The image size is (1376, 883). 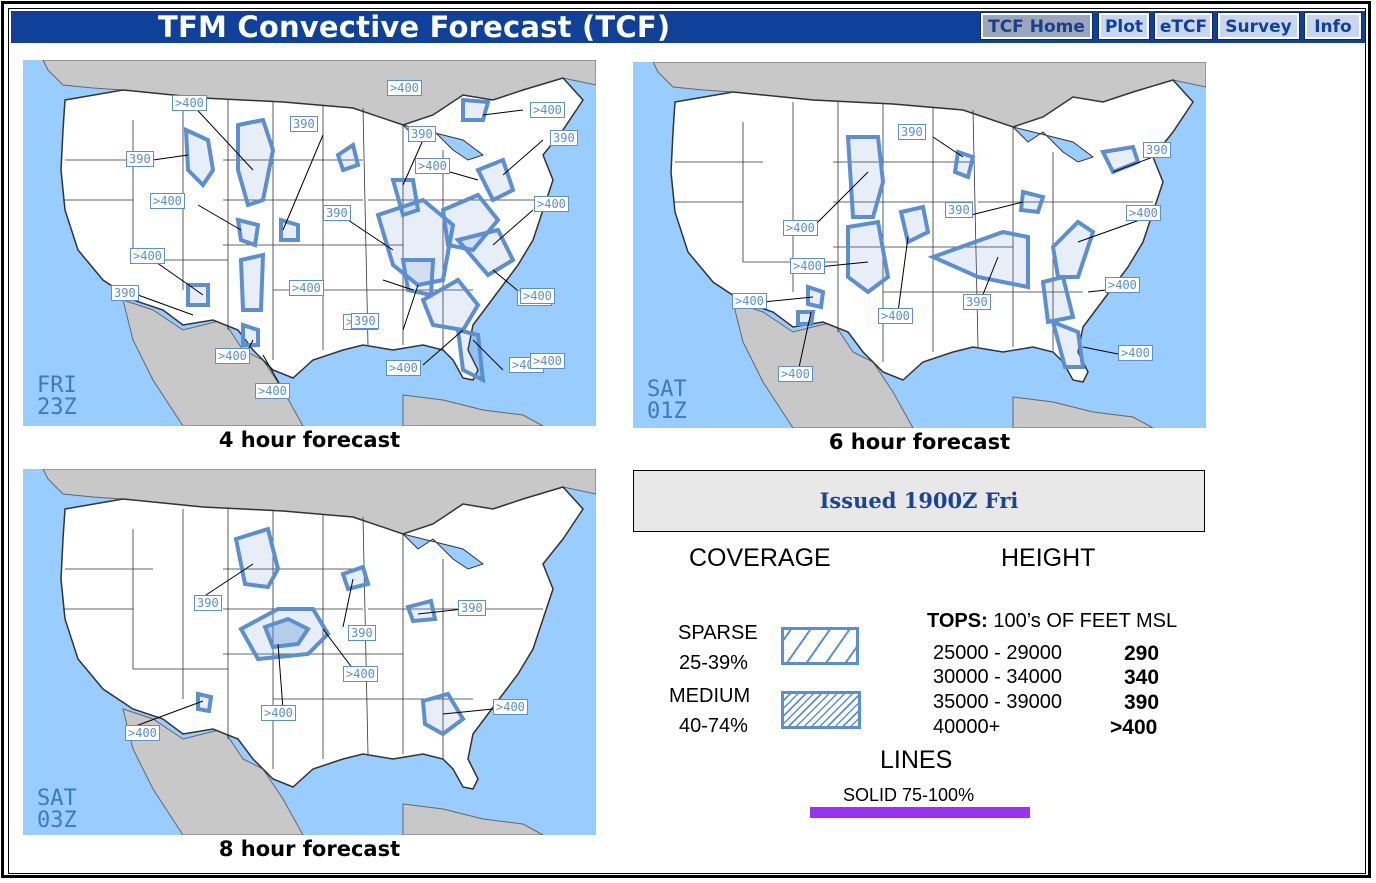 I want to click on coverage-heading: COVERAGE, so click(x=760, y=558).